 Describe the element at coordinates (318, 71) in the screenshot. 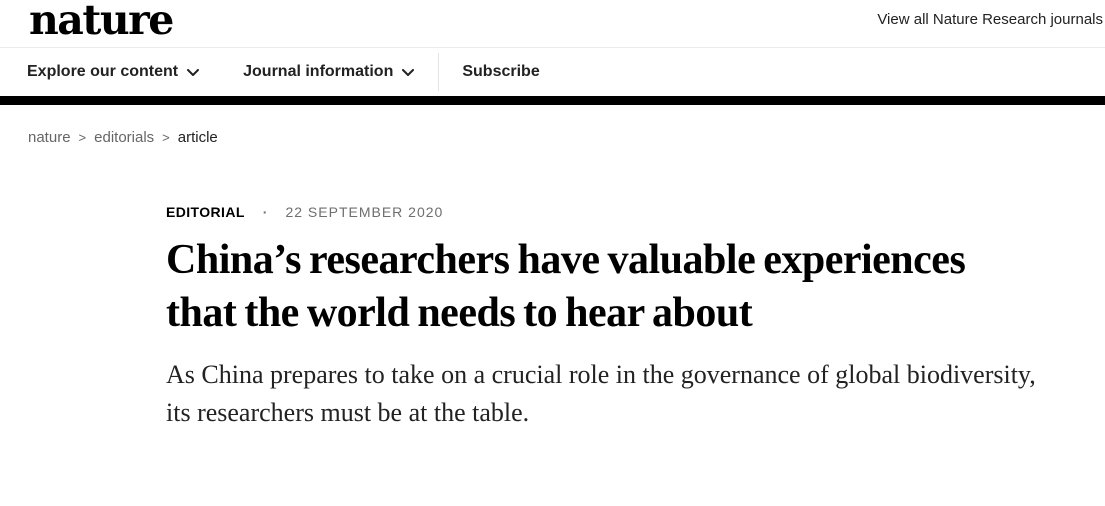

I see `nav-item-label: Journal information` at that location.